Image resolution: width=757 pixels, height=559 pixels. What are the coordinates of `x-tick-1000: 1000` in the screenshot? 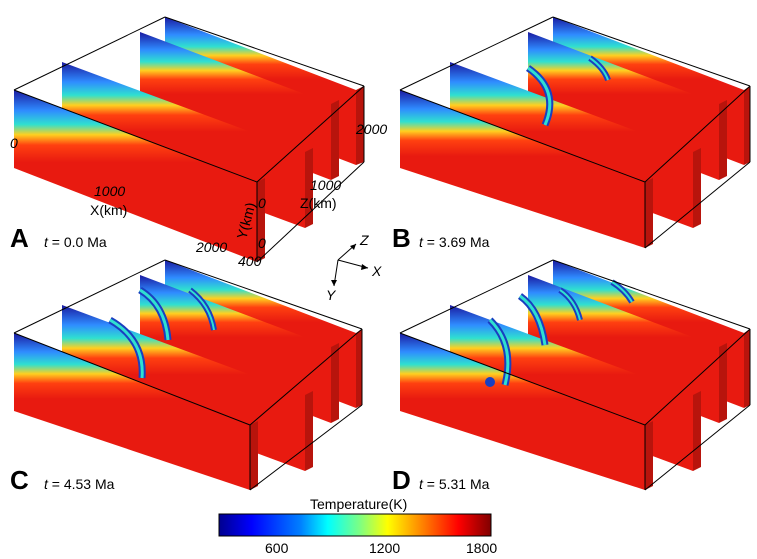 It's located at (109, 191).